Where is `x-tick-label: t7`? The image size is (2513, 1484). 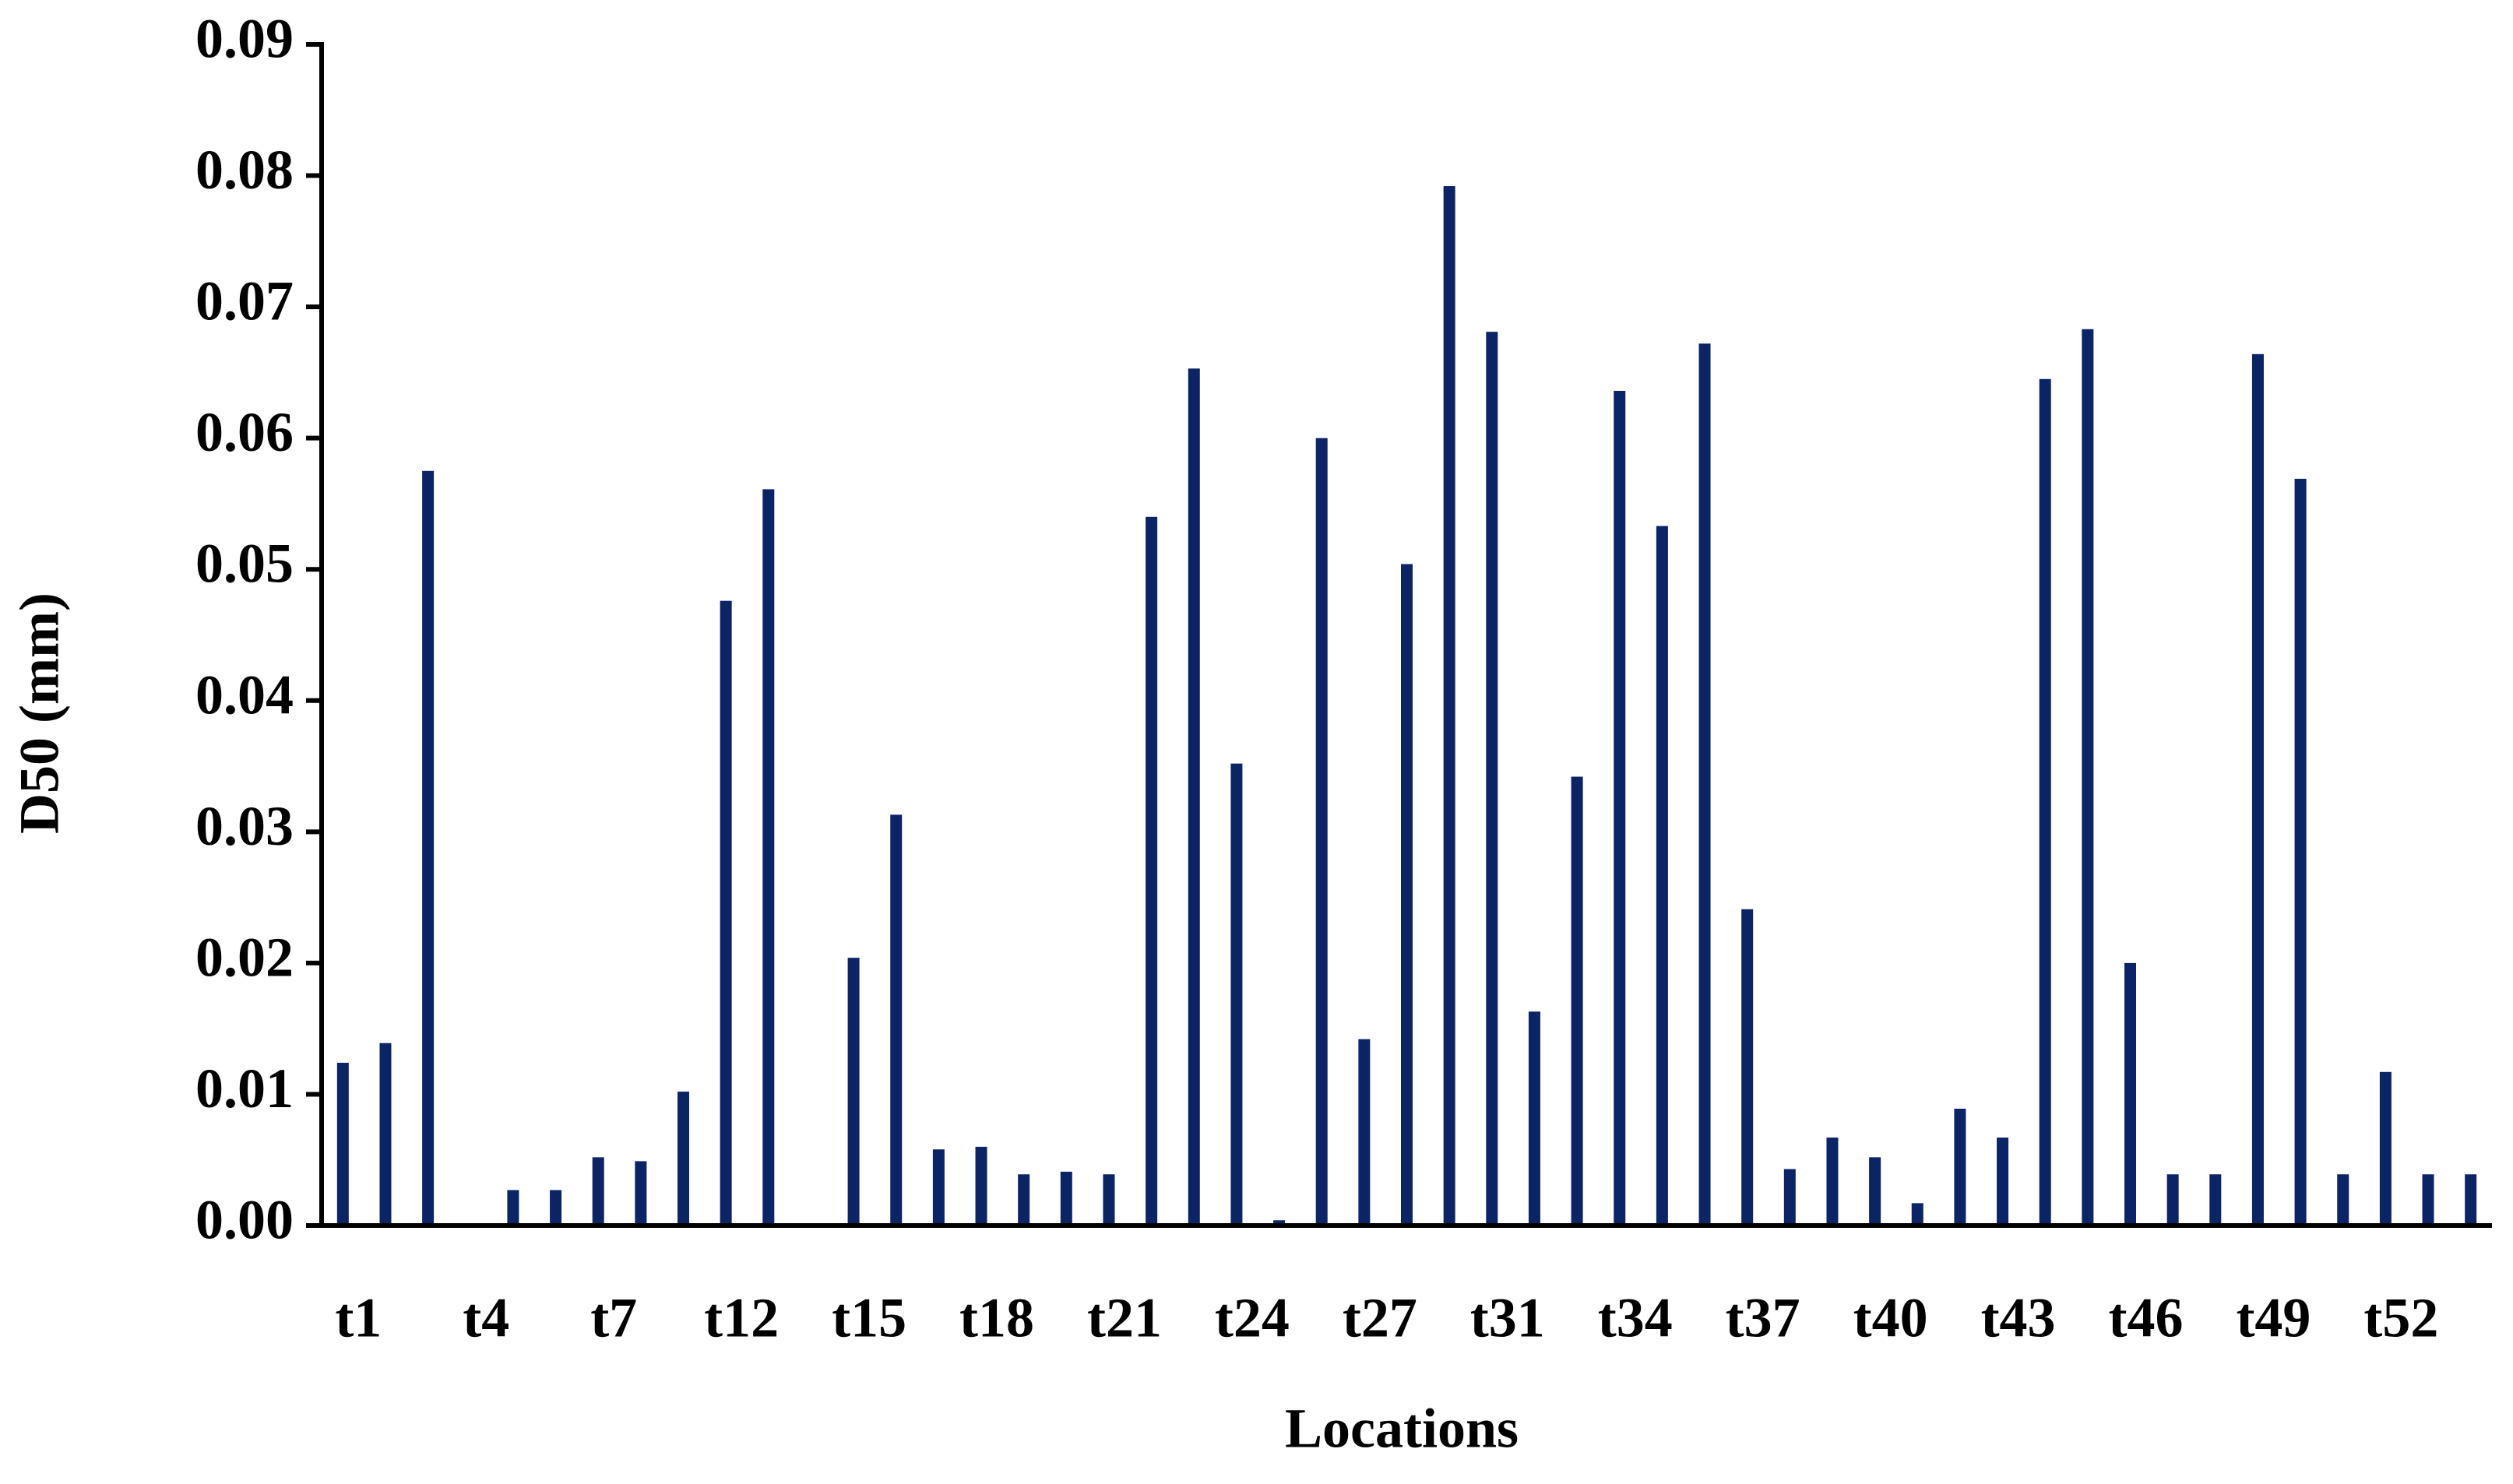
x-tick-label: t7 is located at coordinates (613, 1318).